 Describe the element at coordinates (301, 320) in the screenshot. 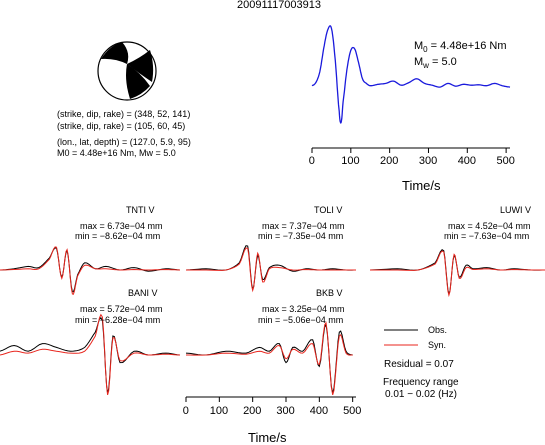

I see `station-bkb-min: min = −5.06e−04 mm` at that location.